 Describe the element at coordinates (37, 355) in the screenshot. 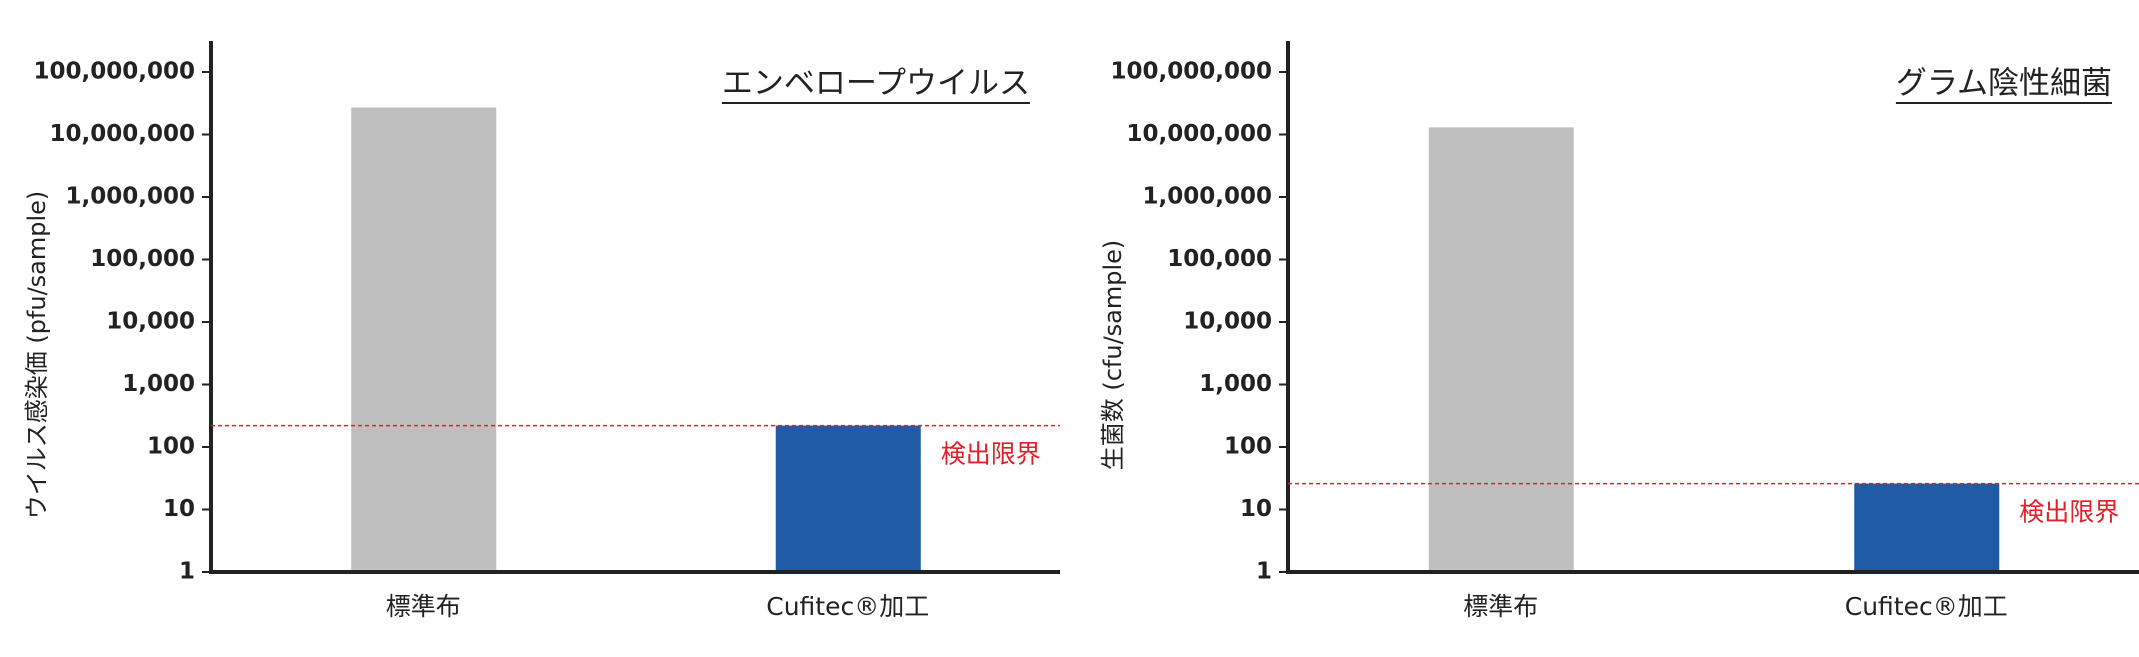

I see `y-axis-label: ウイルス感染価 (pfu/sample)` at that location.